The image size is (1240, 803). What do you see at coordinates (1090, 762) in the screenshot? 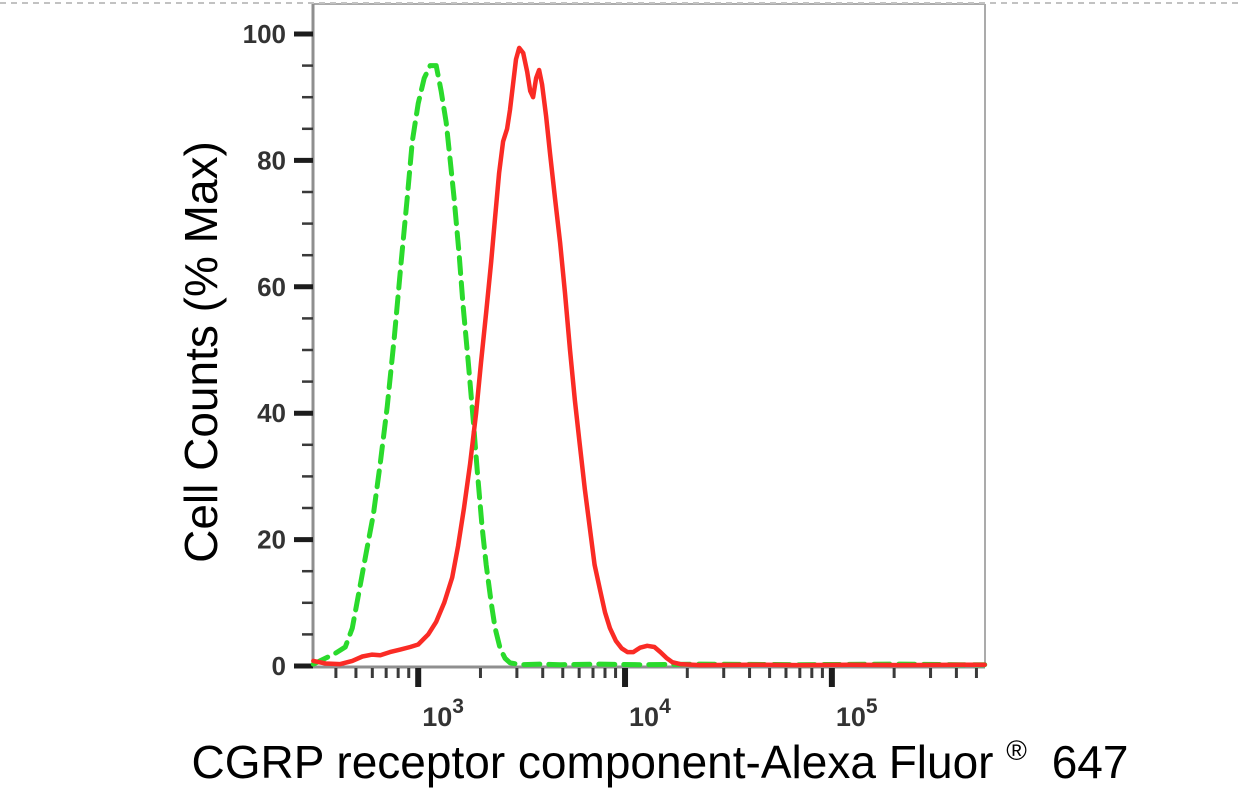
I see `x-axis-title-suffix: 647` at bounding box center [1090, 762].